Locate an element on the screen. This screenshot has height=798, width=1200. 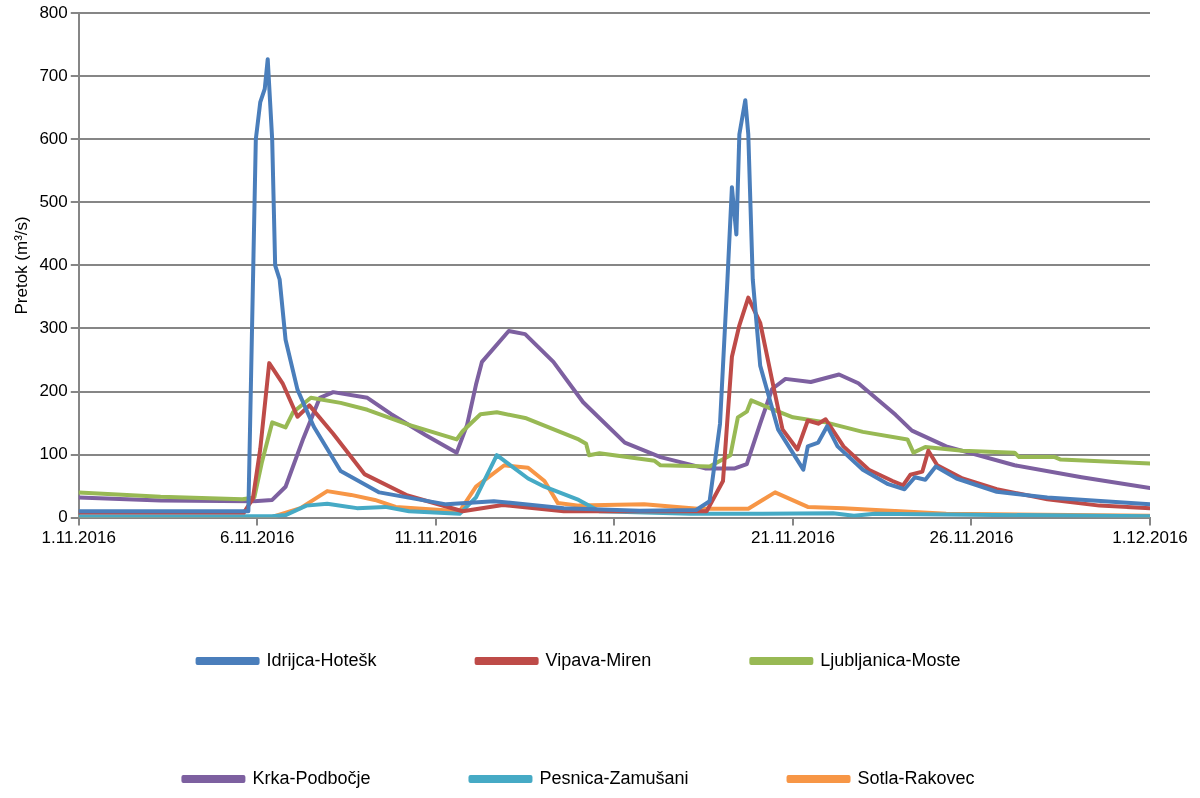
x-tick-label: 26.11.2016 is located at coordinates (971, 538).